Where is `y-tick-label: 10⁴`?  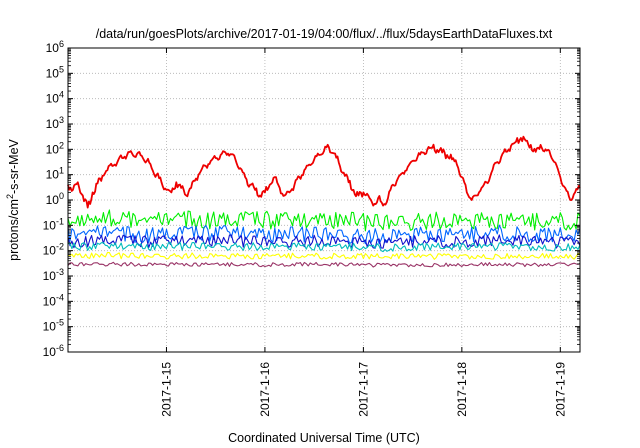
y-tick-label: 10⁴ is located at coordinates (55, 98).